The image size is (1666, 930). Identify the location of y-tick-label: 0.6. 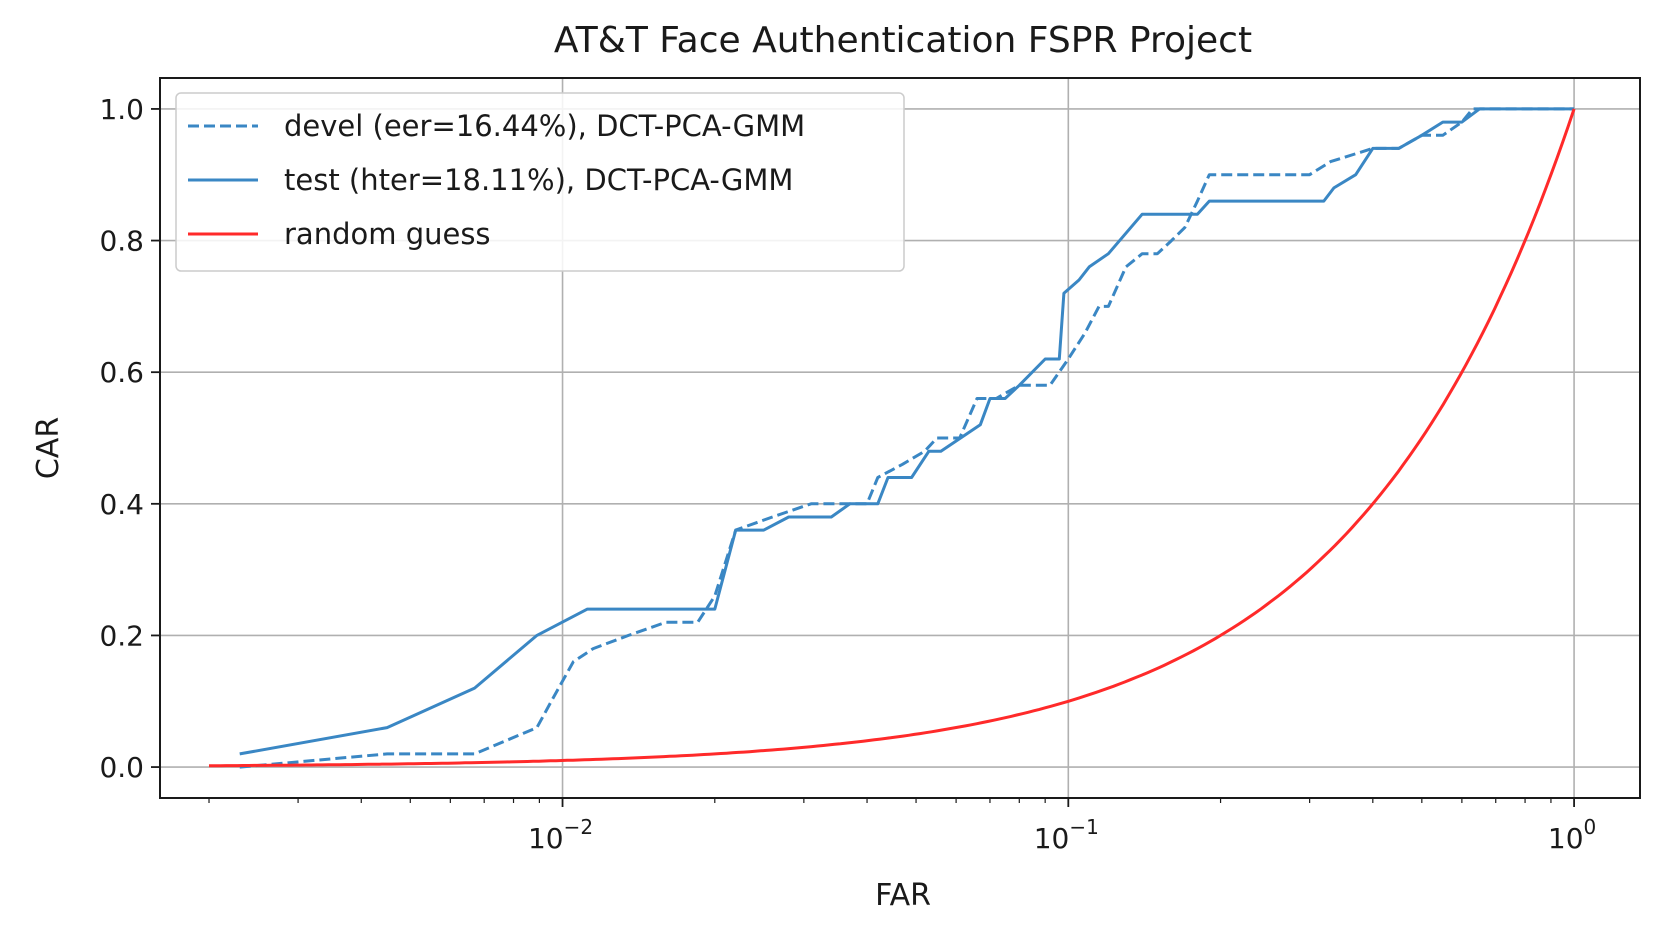
(121, 372).